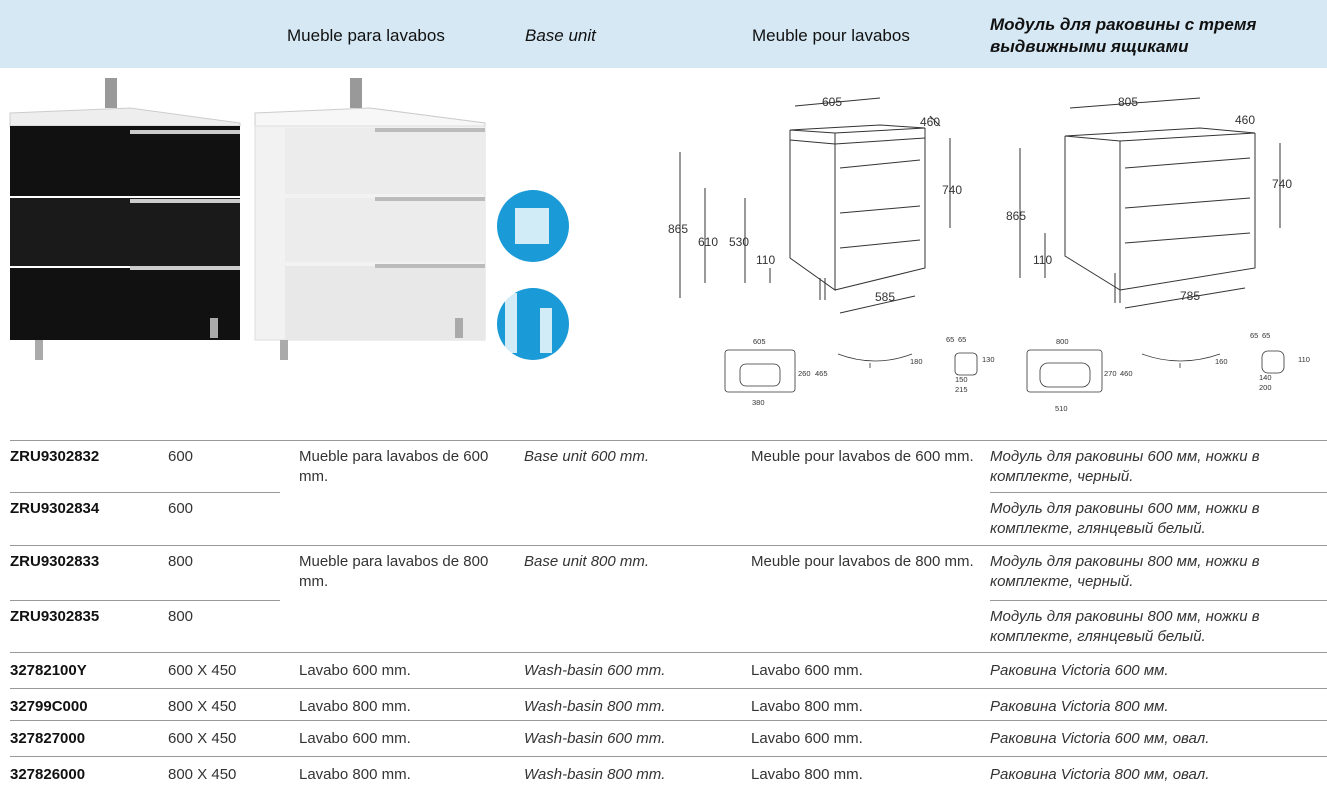  Describe the element at coordinates (394, 571) in the screenshot. I see `cell-es: Mueble para lavabos de 800 mm.` at that location.